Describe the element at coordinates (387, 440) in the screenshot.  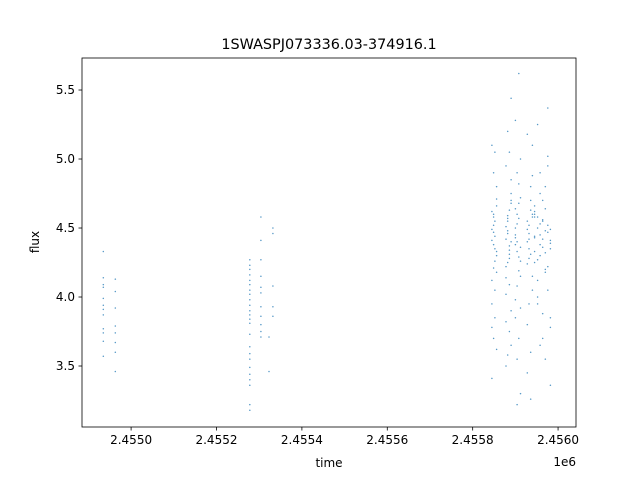
I see `x-tick-label: 2.4556` at that location.